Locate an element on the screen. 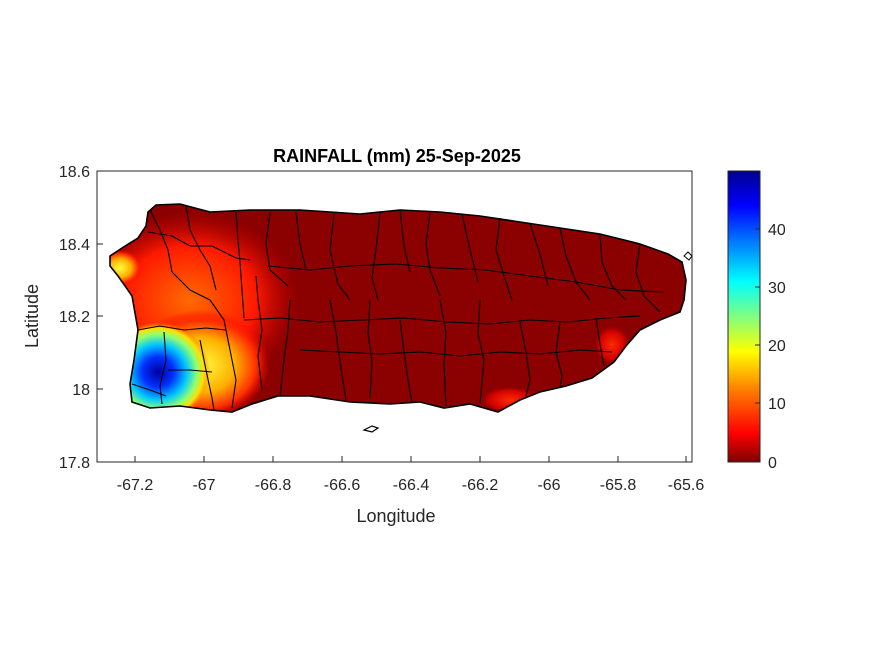  y-tick-label: 18.2 is located at coordinates (74, 317).